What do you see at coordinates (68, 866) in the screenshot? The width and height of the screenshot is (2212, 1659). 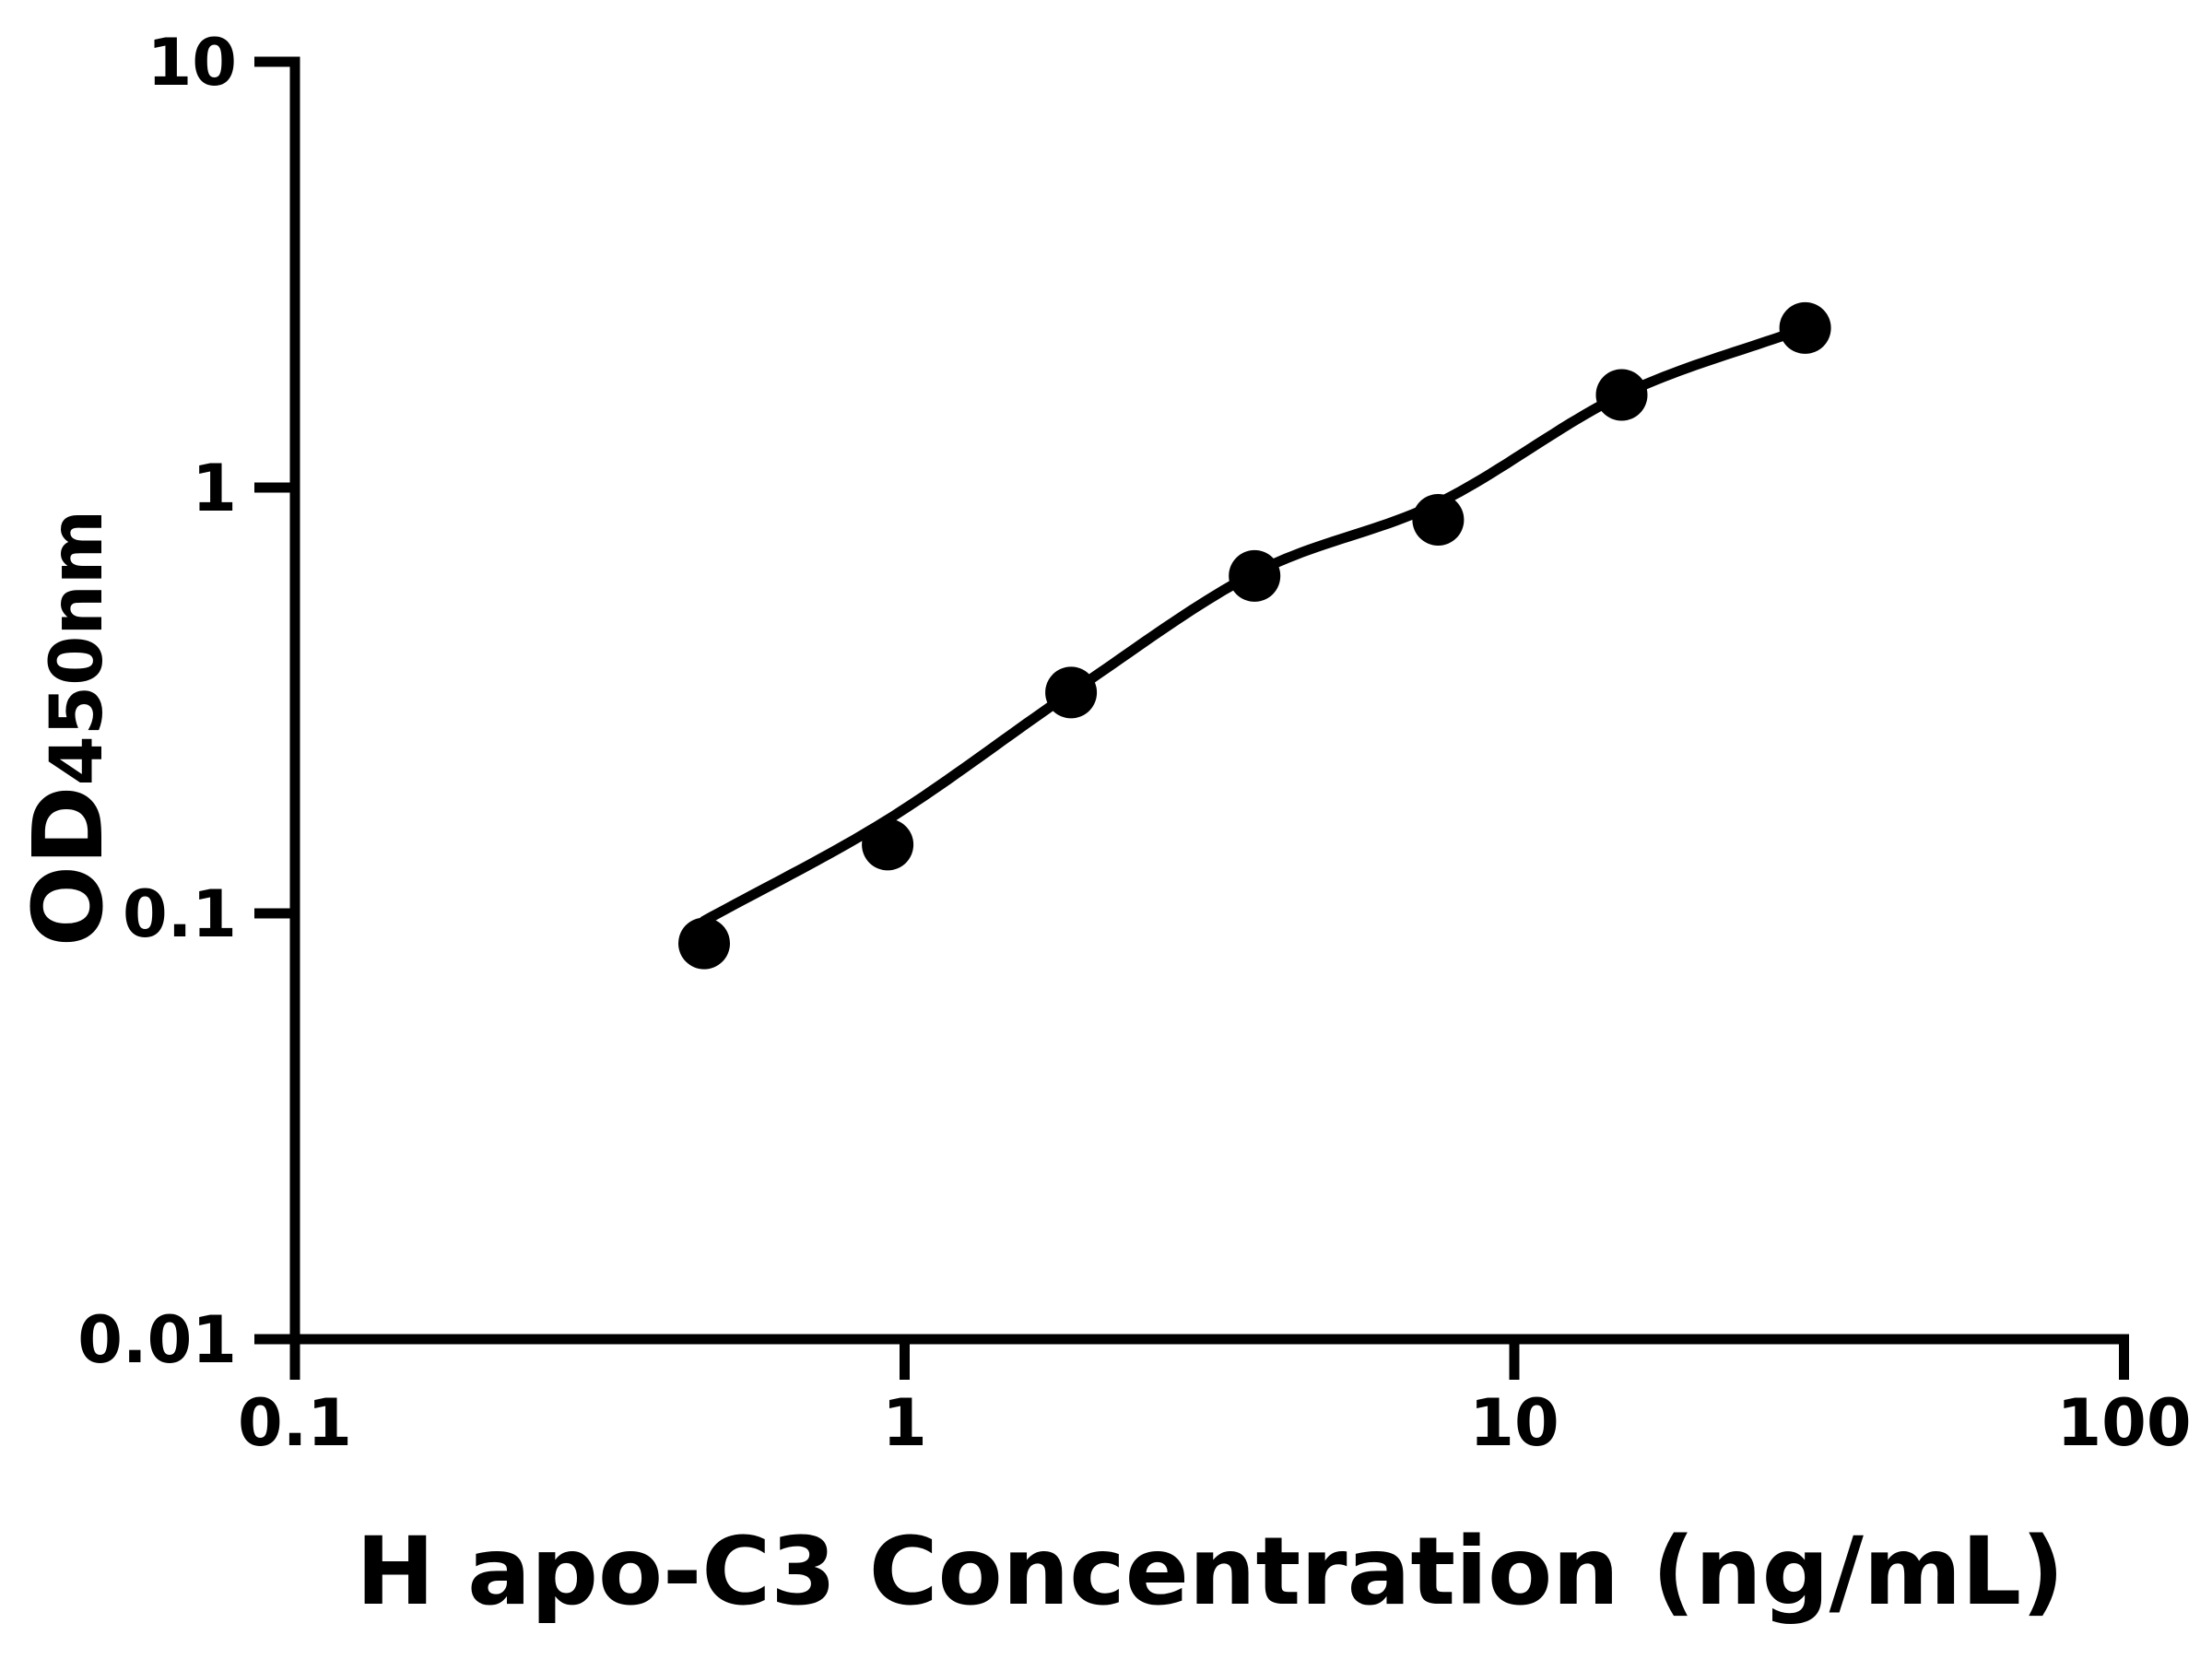 I see `y-axis-title-main: OD` at bounding box center [68, 866].